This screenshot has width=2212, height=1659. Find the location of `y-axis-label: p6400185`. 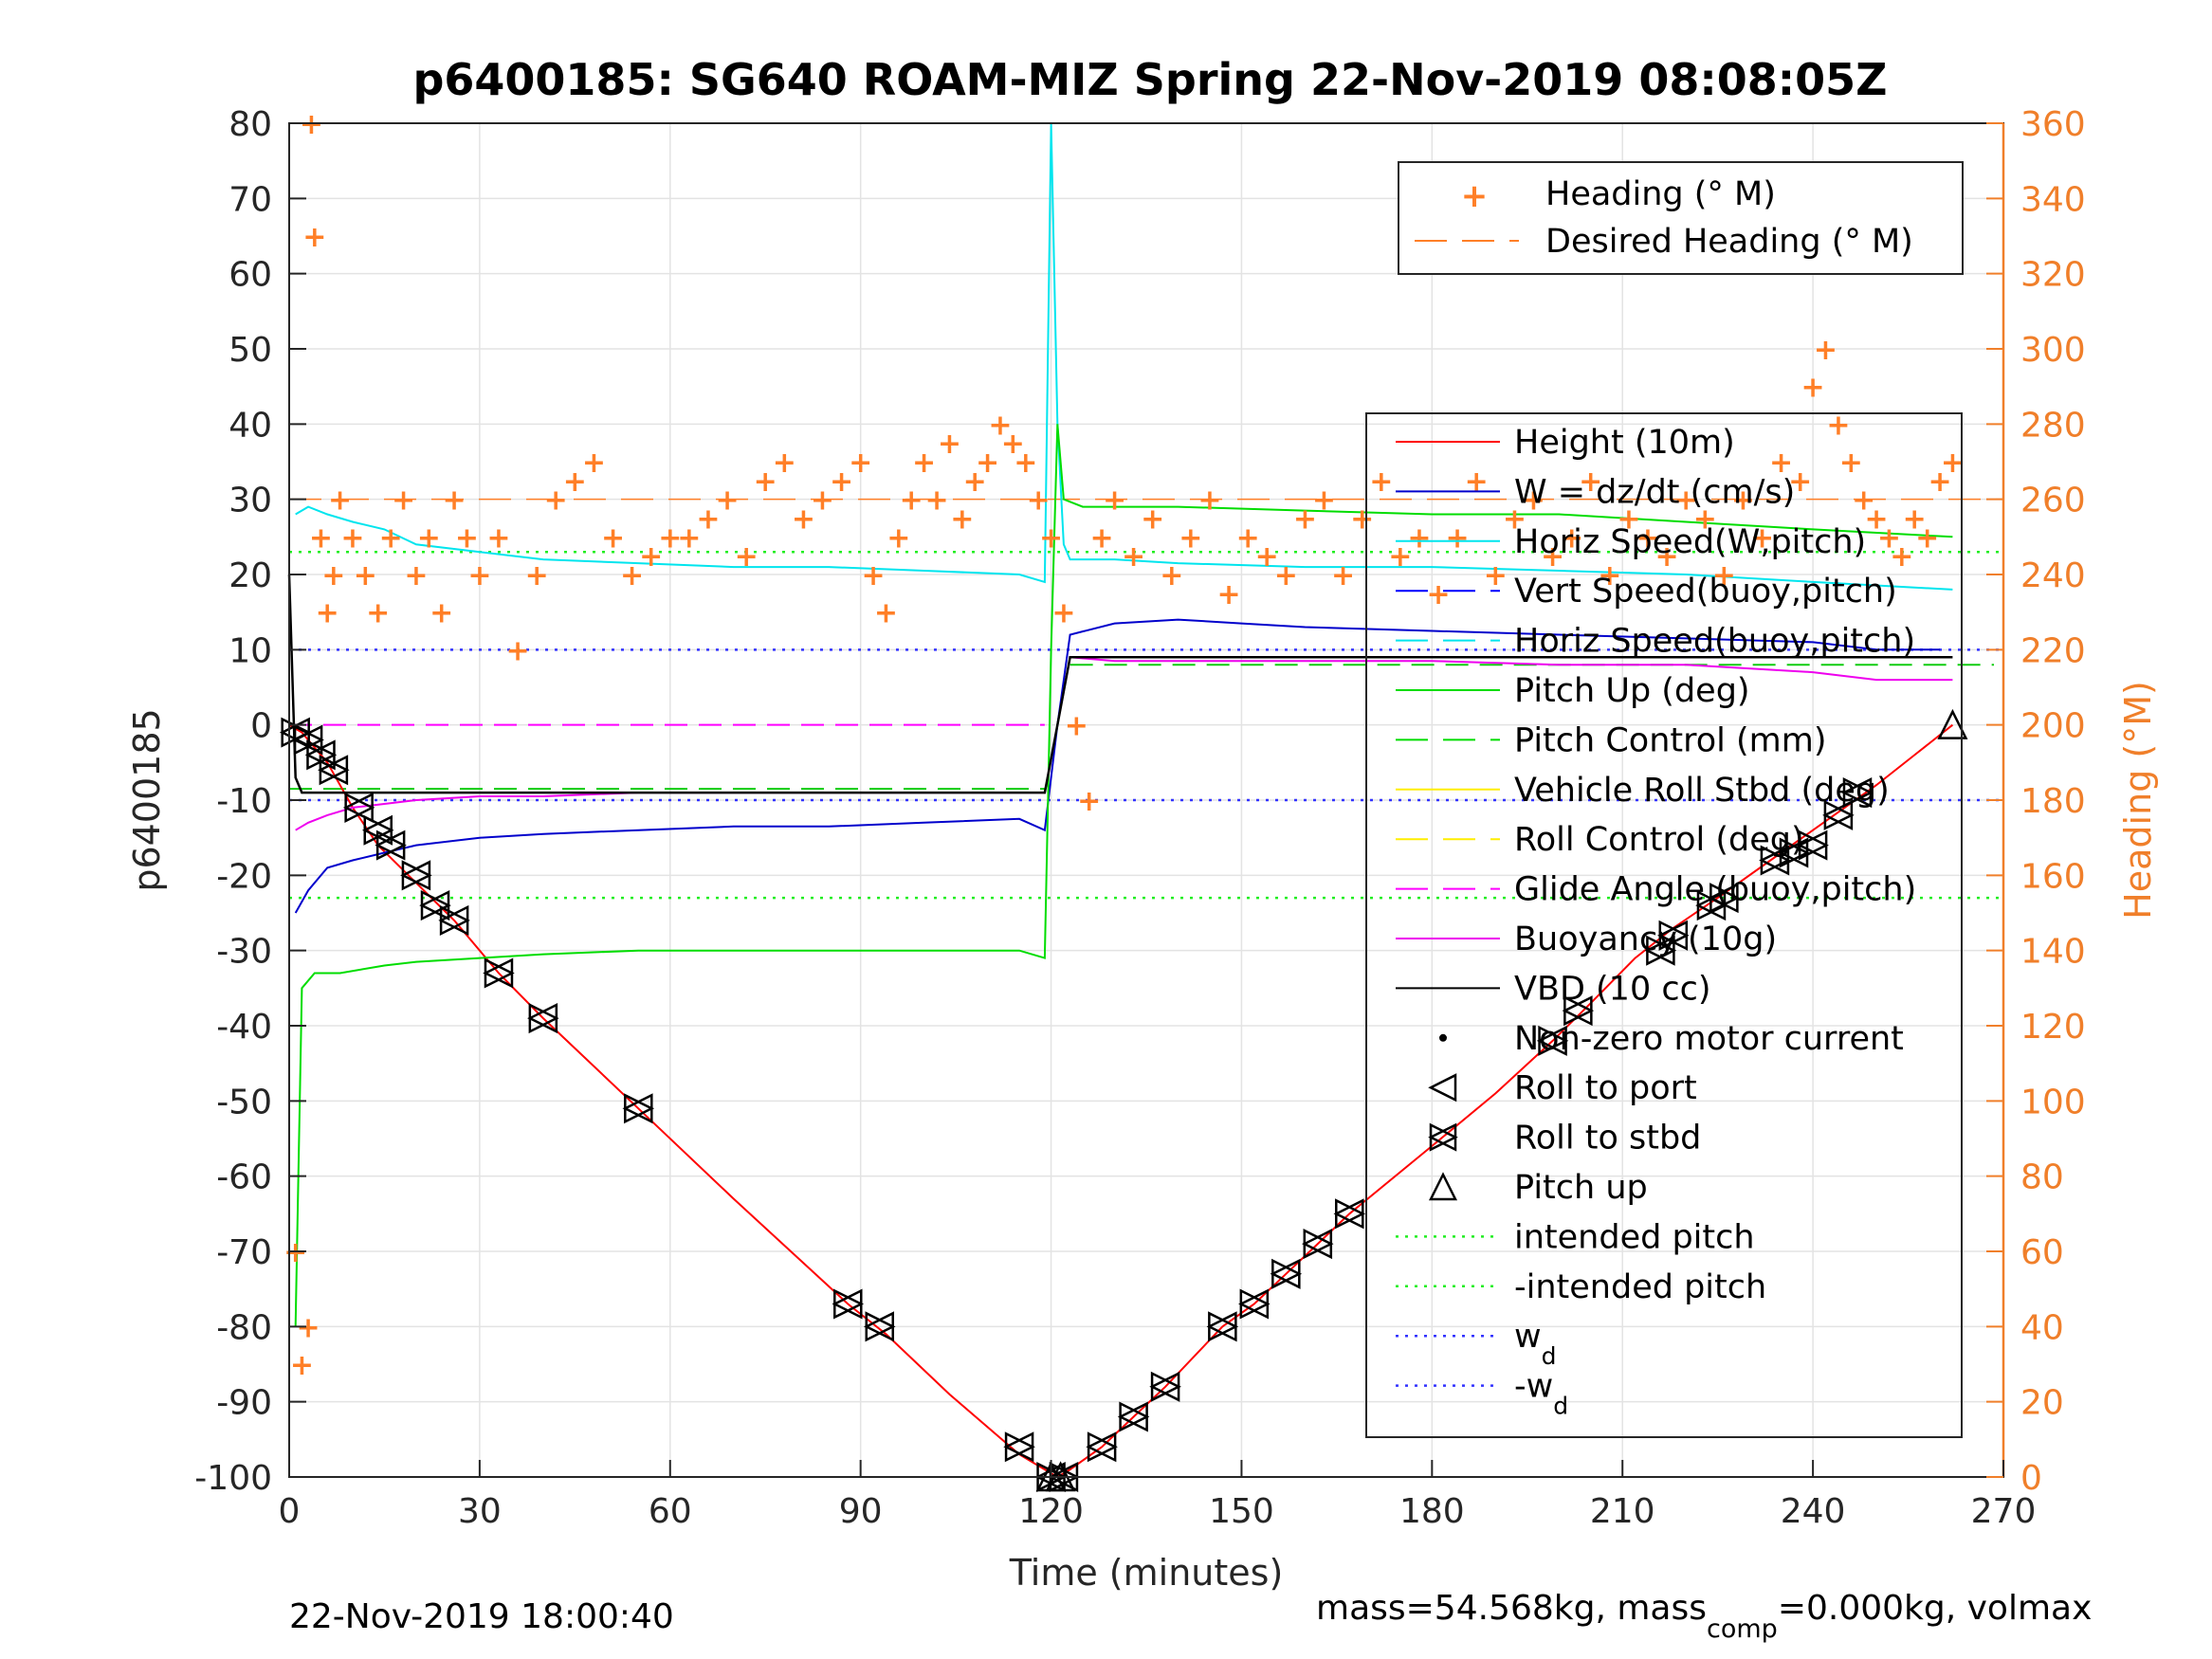

y-axis-label: p6400185 is located at coordinates (147, 799).